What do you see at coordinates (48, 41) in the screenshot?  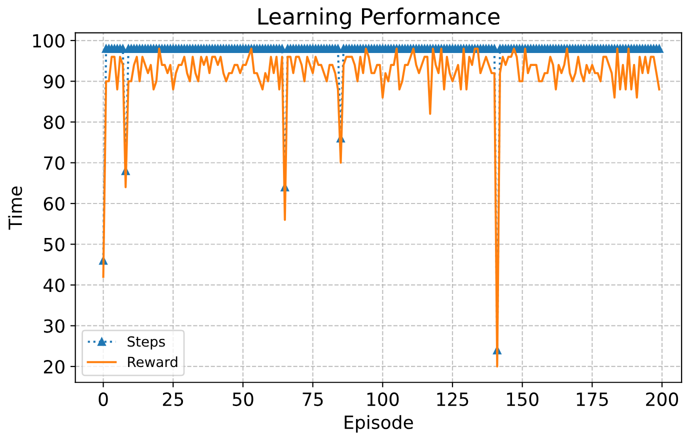 I see `y-tick-label: 100` at bounding box center [48, 41].